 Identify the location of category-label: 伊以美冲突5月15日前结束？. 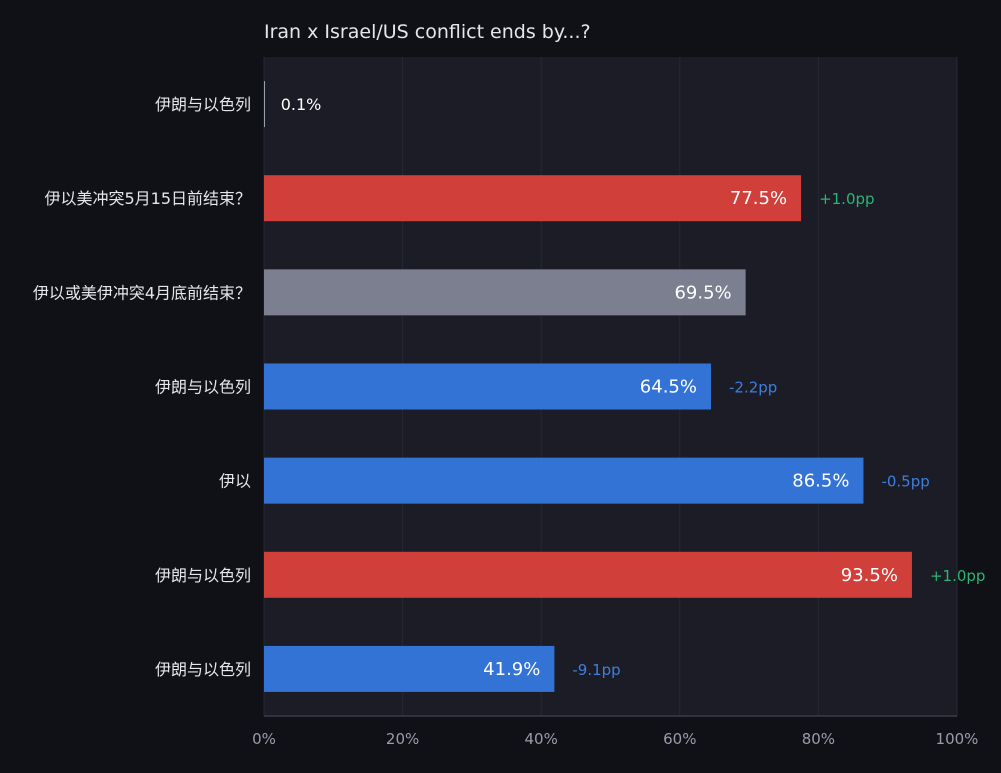
(147, 198).